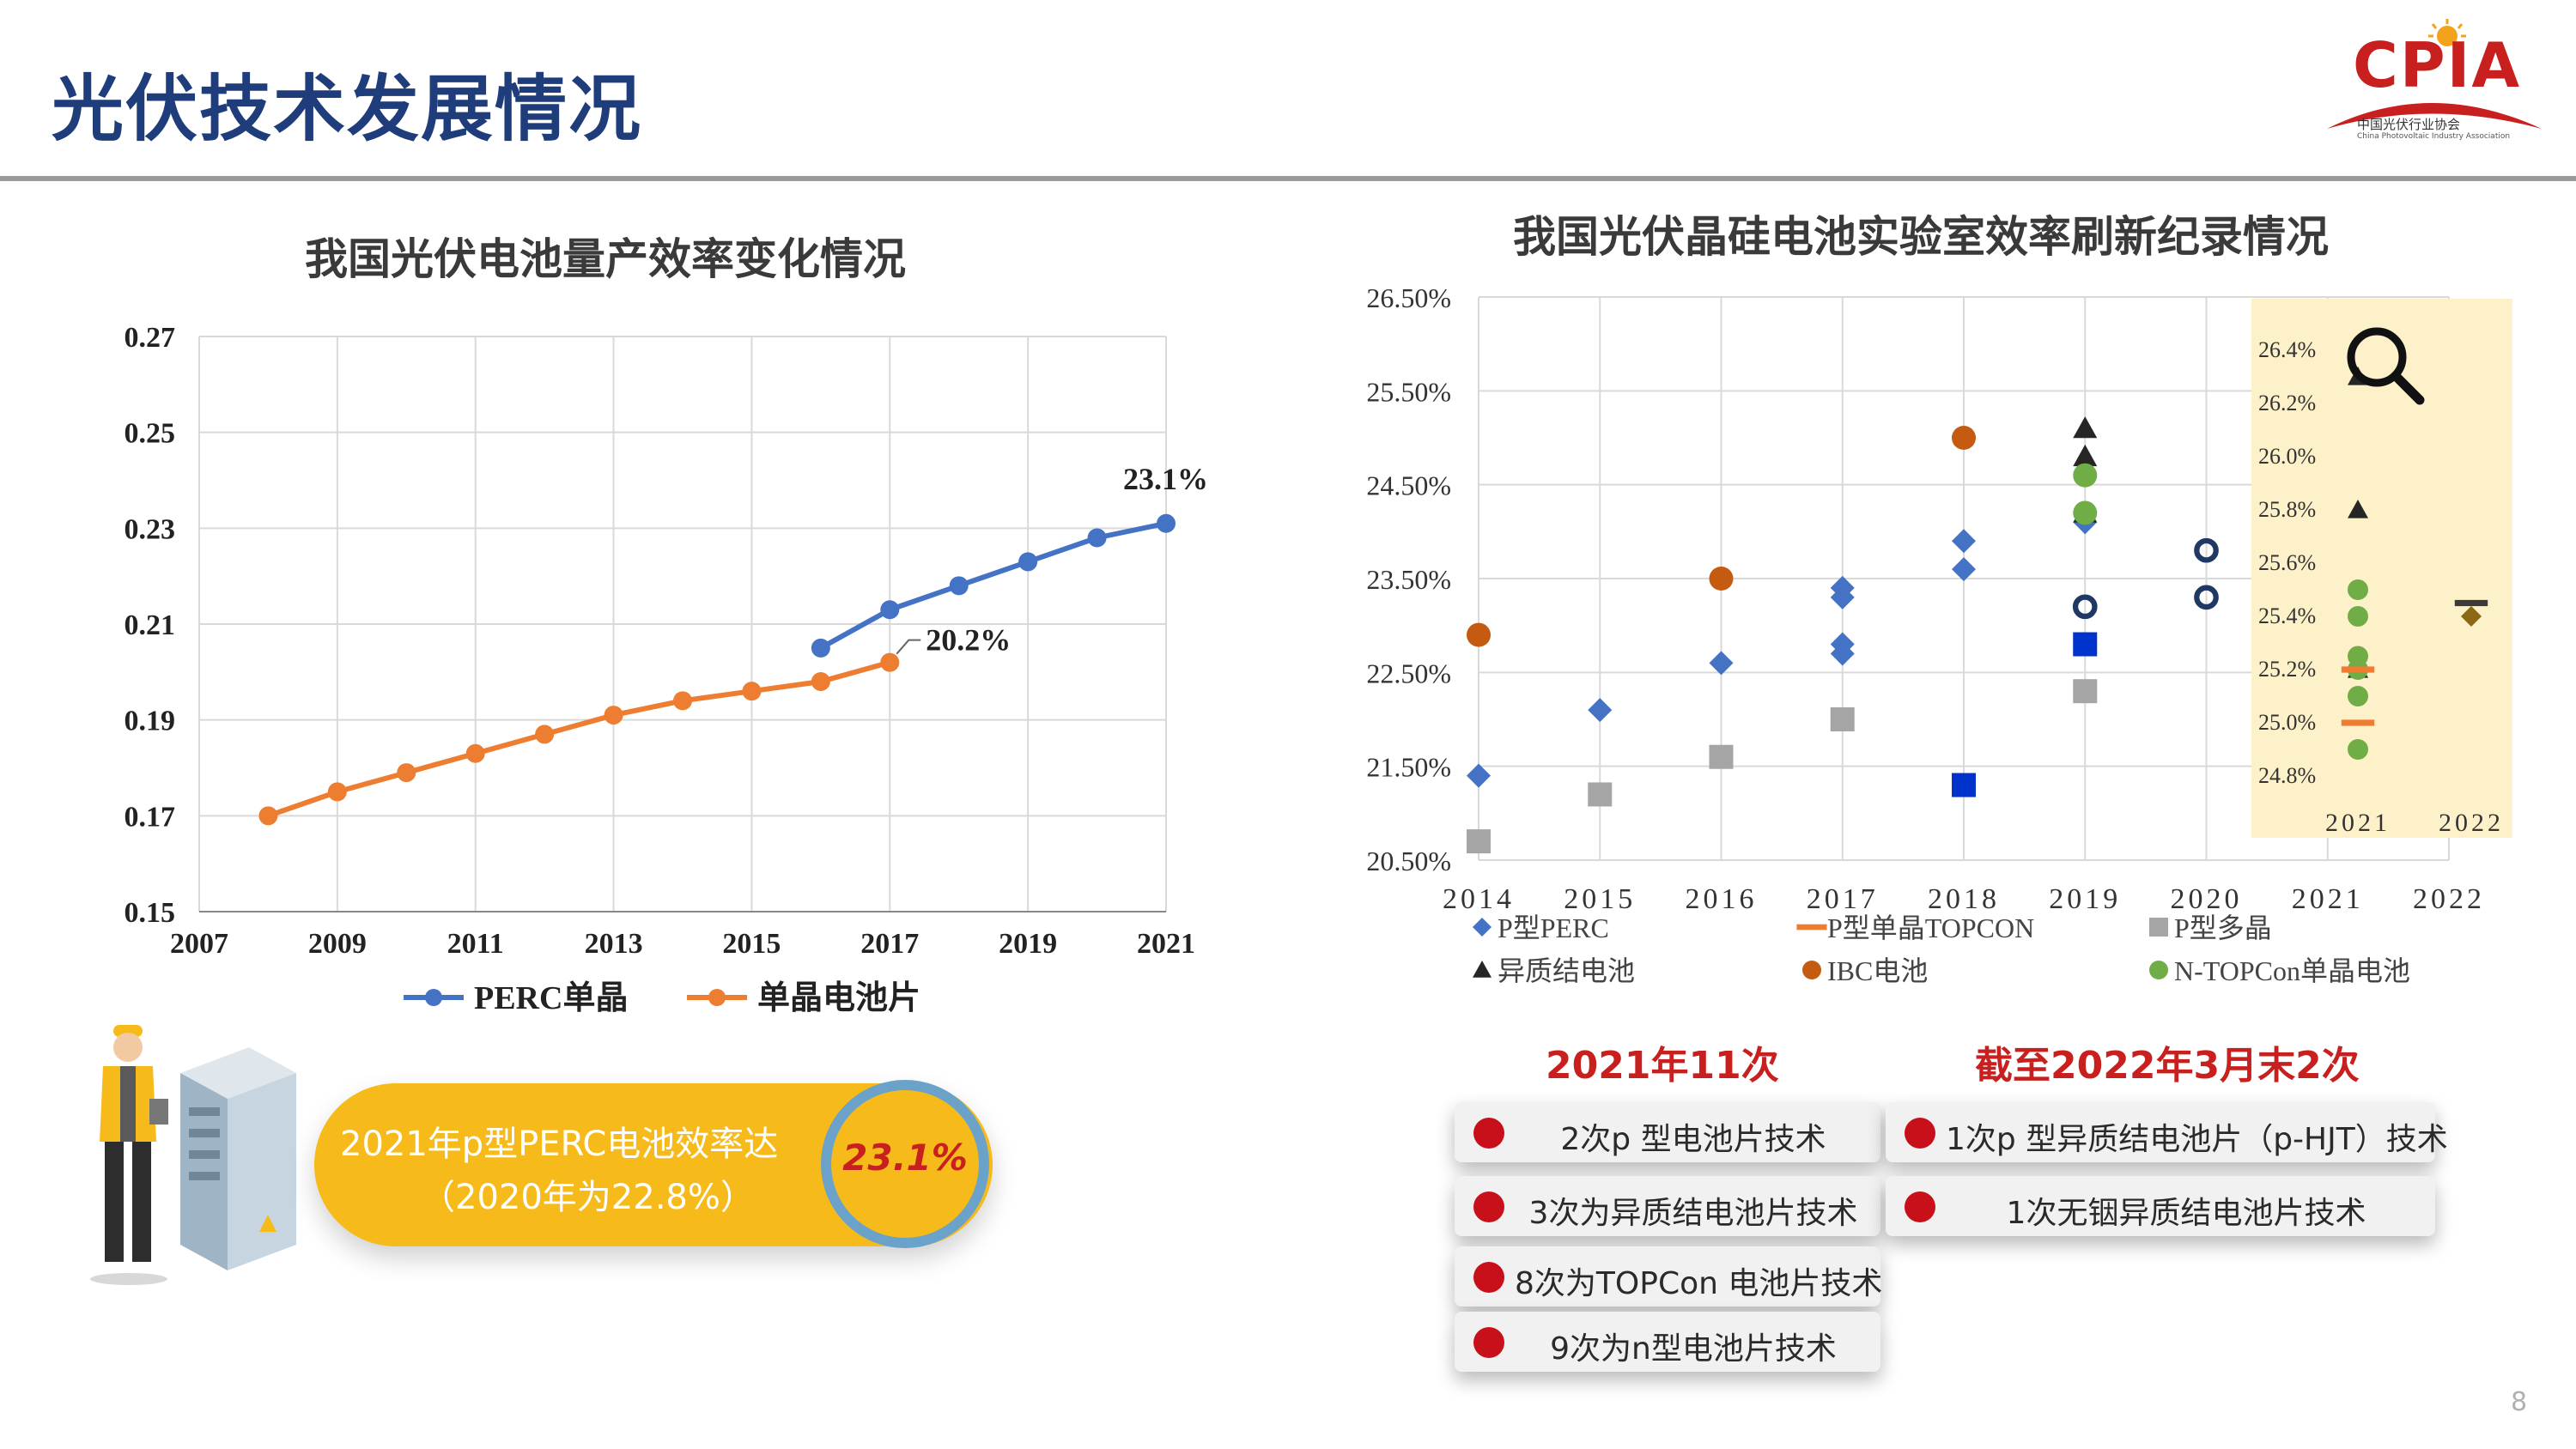  I want to click on server-rack-icon, so click(238, 1158).